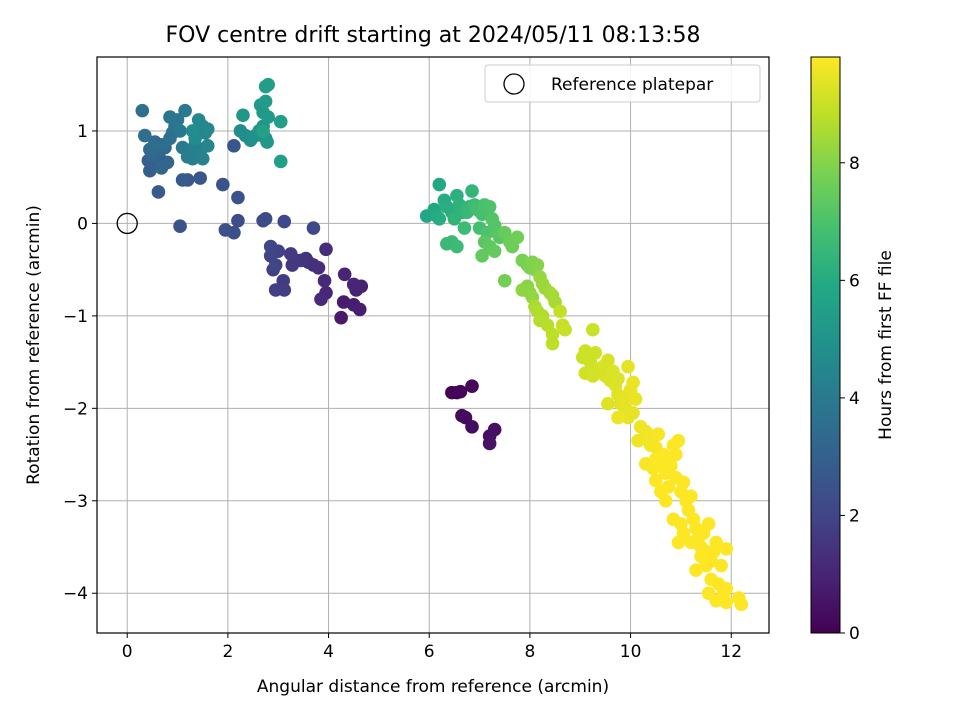 This screenshot has height=720, width=960. What do you see at coordinates (514, 84) in the screenshot?
I see `legend-reference-marker` at bounding box center [514, 84].